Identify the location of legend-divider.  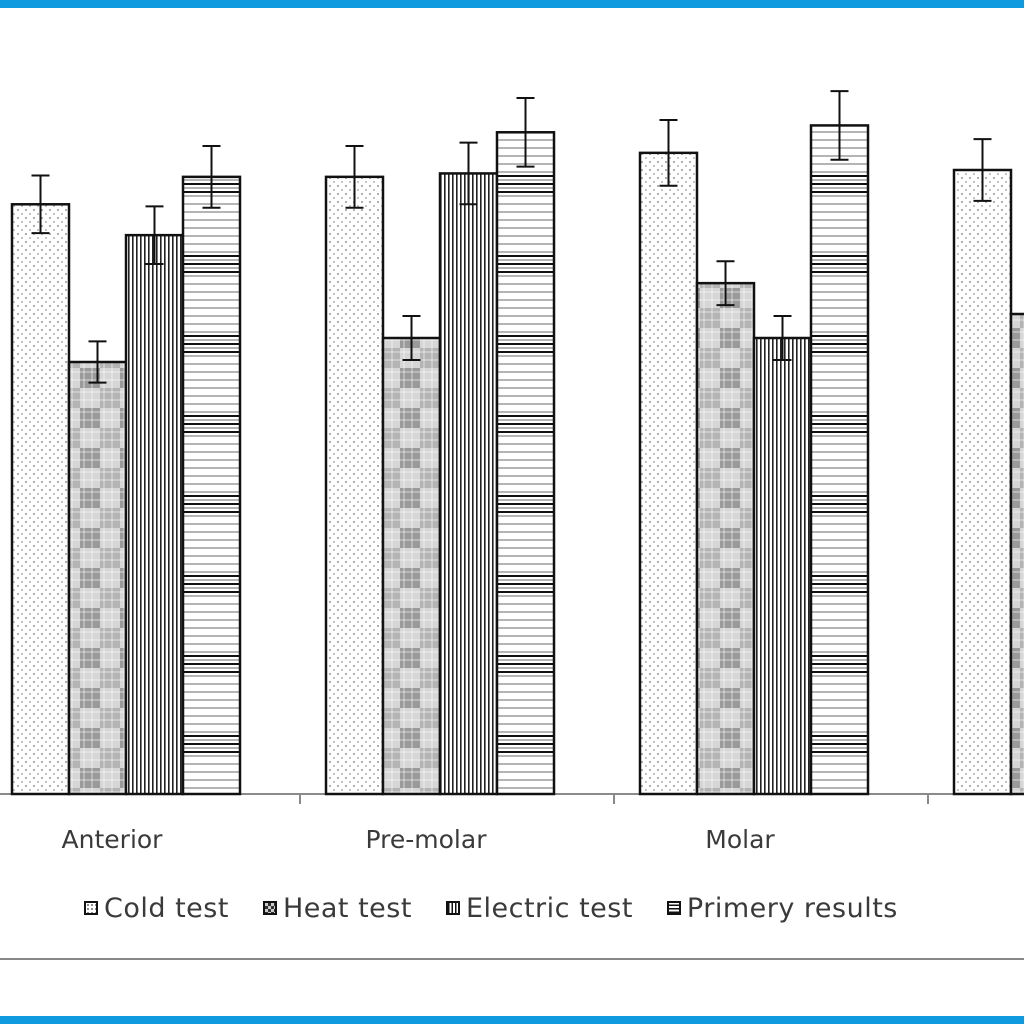
(512, 959).